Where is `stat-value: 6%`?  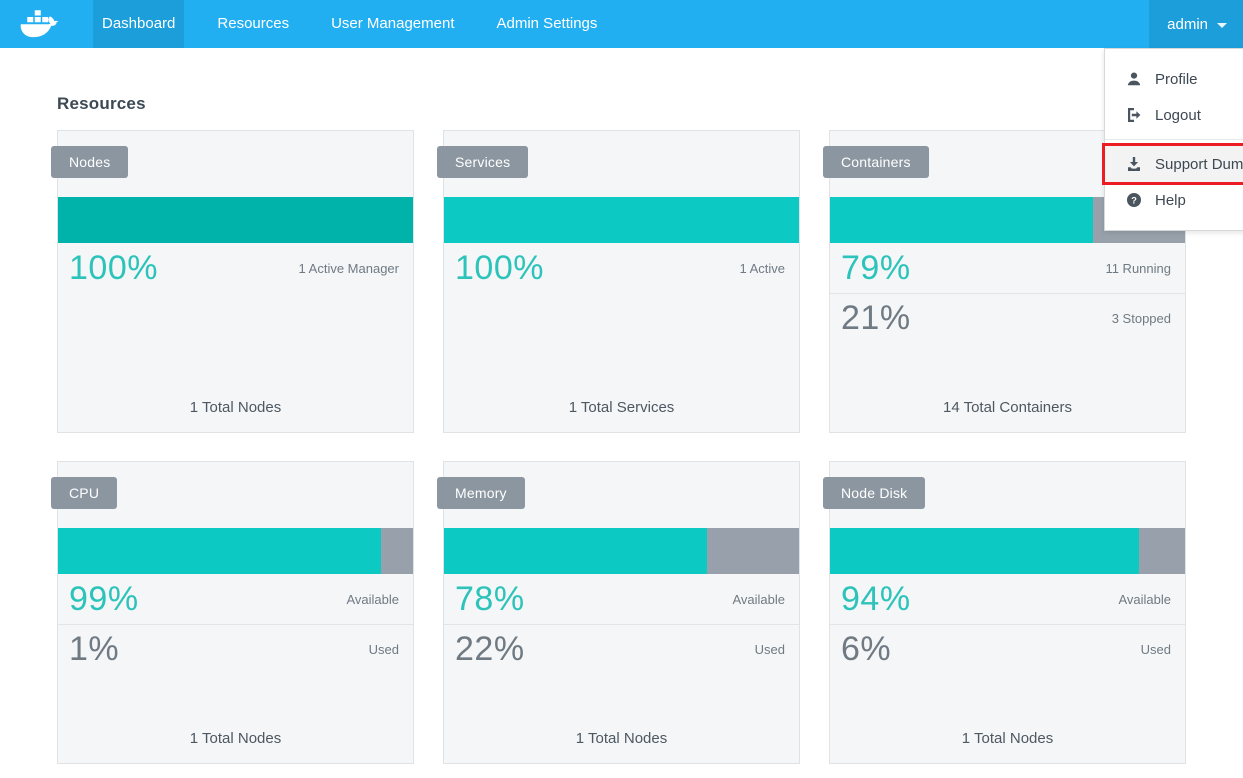 stat-value: 6% is located at coordinates (866, 649).